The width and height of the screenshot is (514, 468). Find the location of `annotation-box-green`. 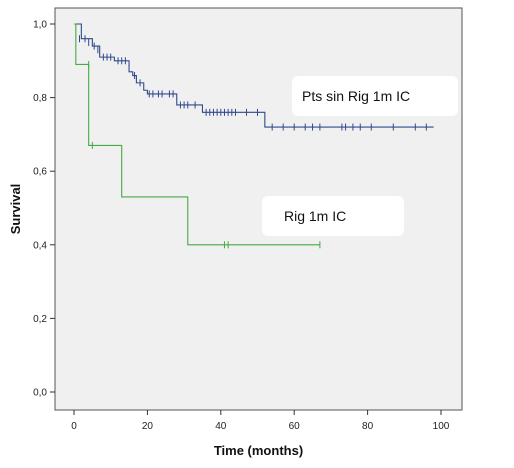

annotation-box-green is located at coordinates (333, 216).